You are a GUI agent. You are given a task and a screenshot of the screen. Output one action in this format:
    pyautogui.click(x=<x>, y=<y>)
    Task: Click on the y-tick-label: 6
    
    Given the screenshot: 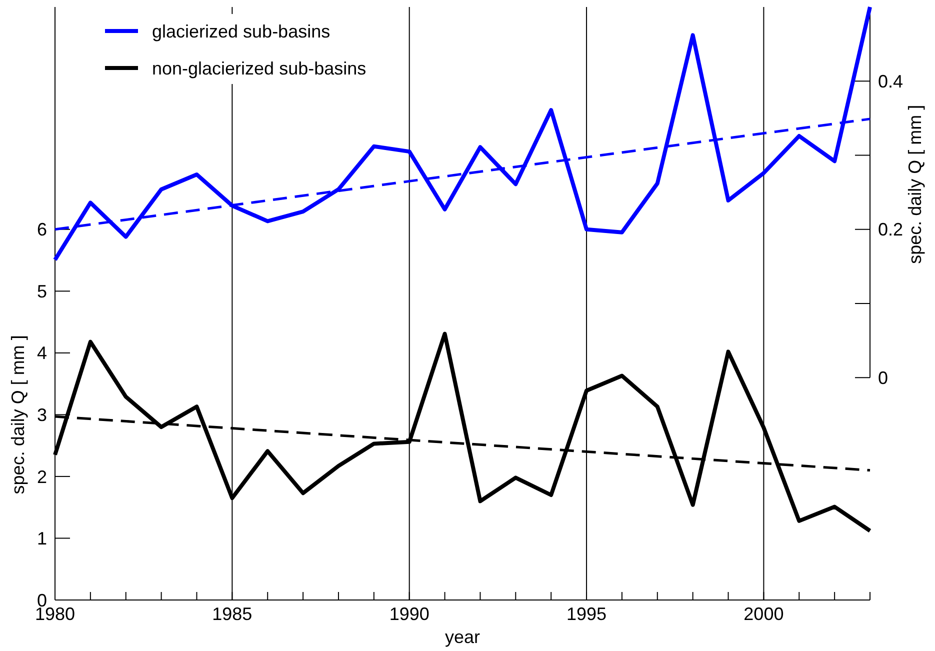 What is the action you would take?
    pyautogui.click(x=41, y=230)
    